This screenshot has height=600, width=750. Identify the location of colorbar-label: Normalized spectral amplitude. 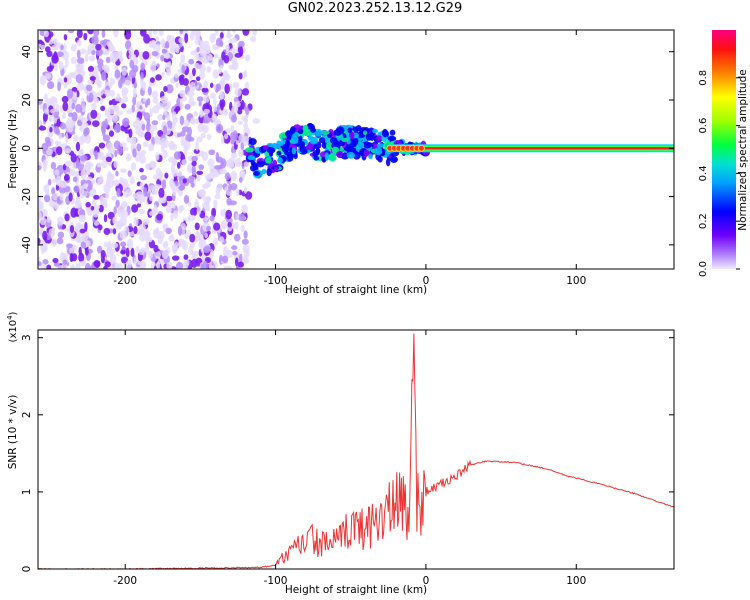
(743, 149).